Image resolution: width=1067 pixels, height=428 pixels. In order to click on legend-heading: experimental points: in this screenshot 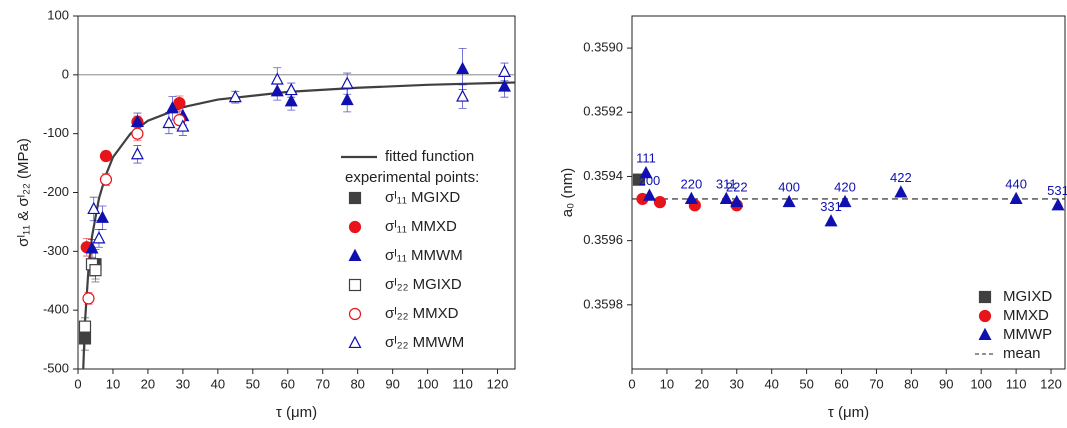, I will do `click(412, 177)`.